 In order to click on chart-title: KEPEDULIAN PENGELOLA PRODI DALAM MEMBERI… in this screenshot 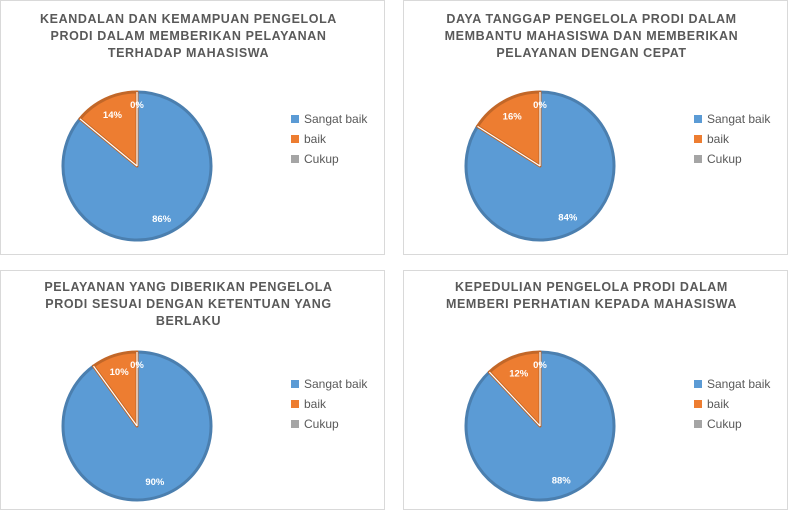, I will do `click(591, 295)`.